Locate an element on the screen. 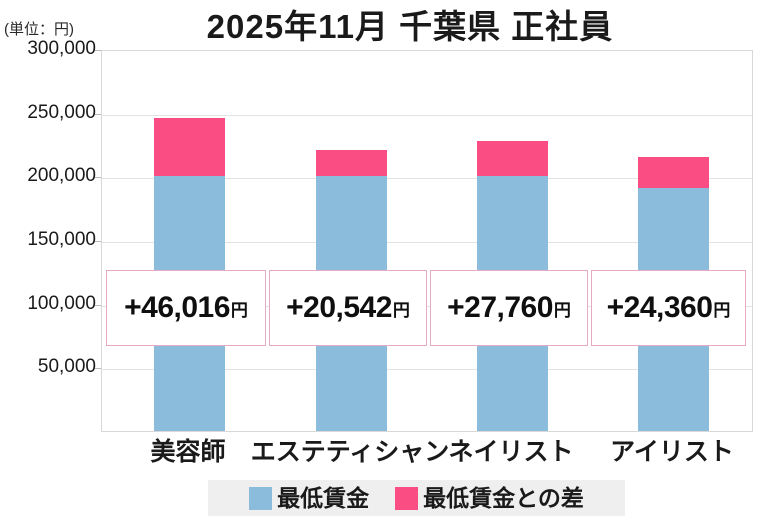 The image size is (780, 521). y-axis-tick-label: 150,000 is located at coordinates (61, 239).